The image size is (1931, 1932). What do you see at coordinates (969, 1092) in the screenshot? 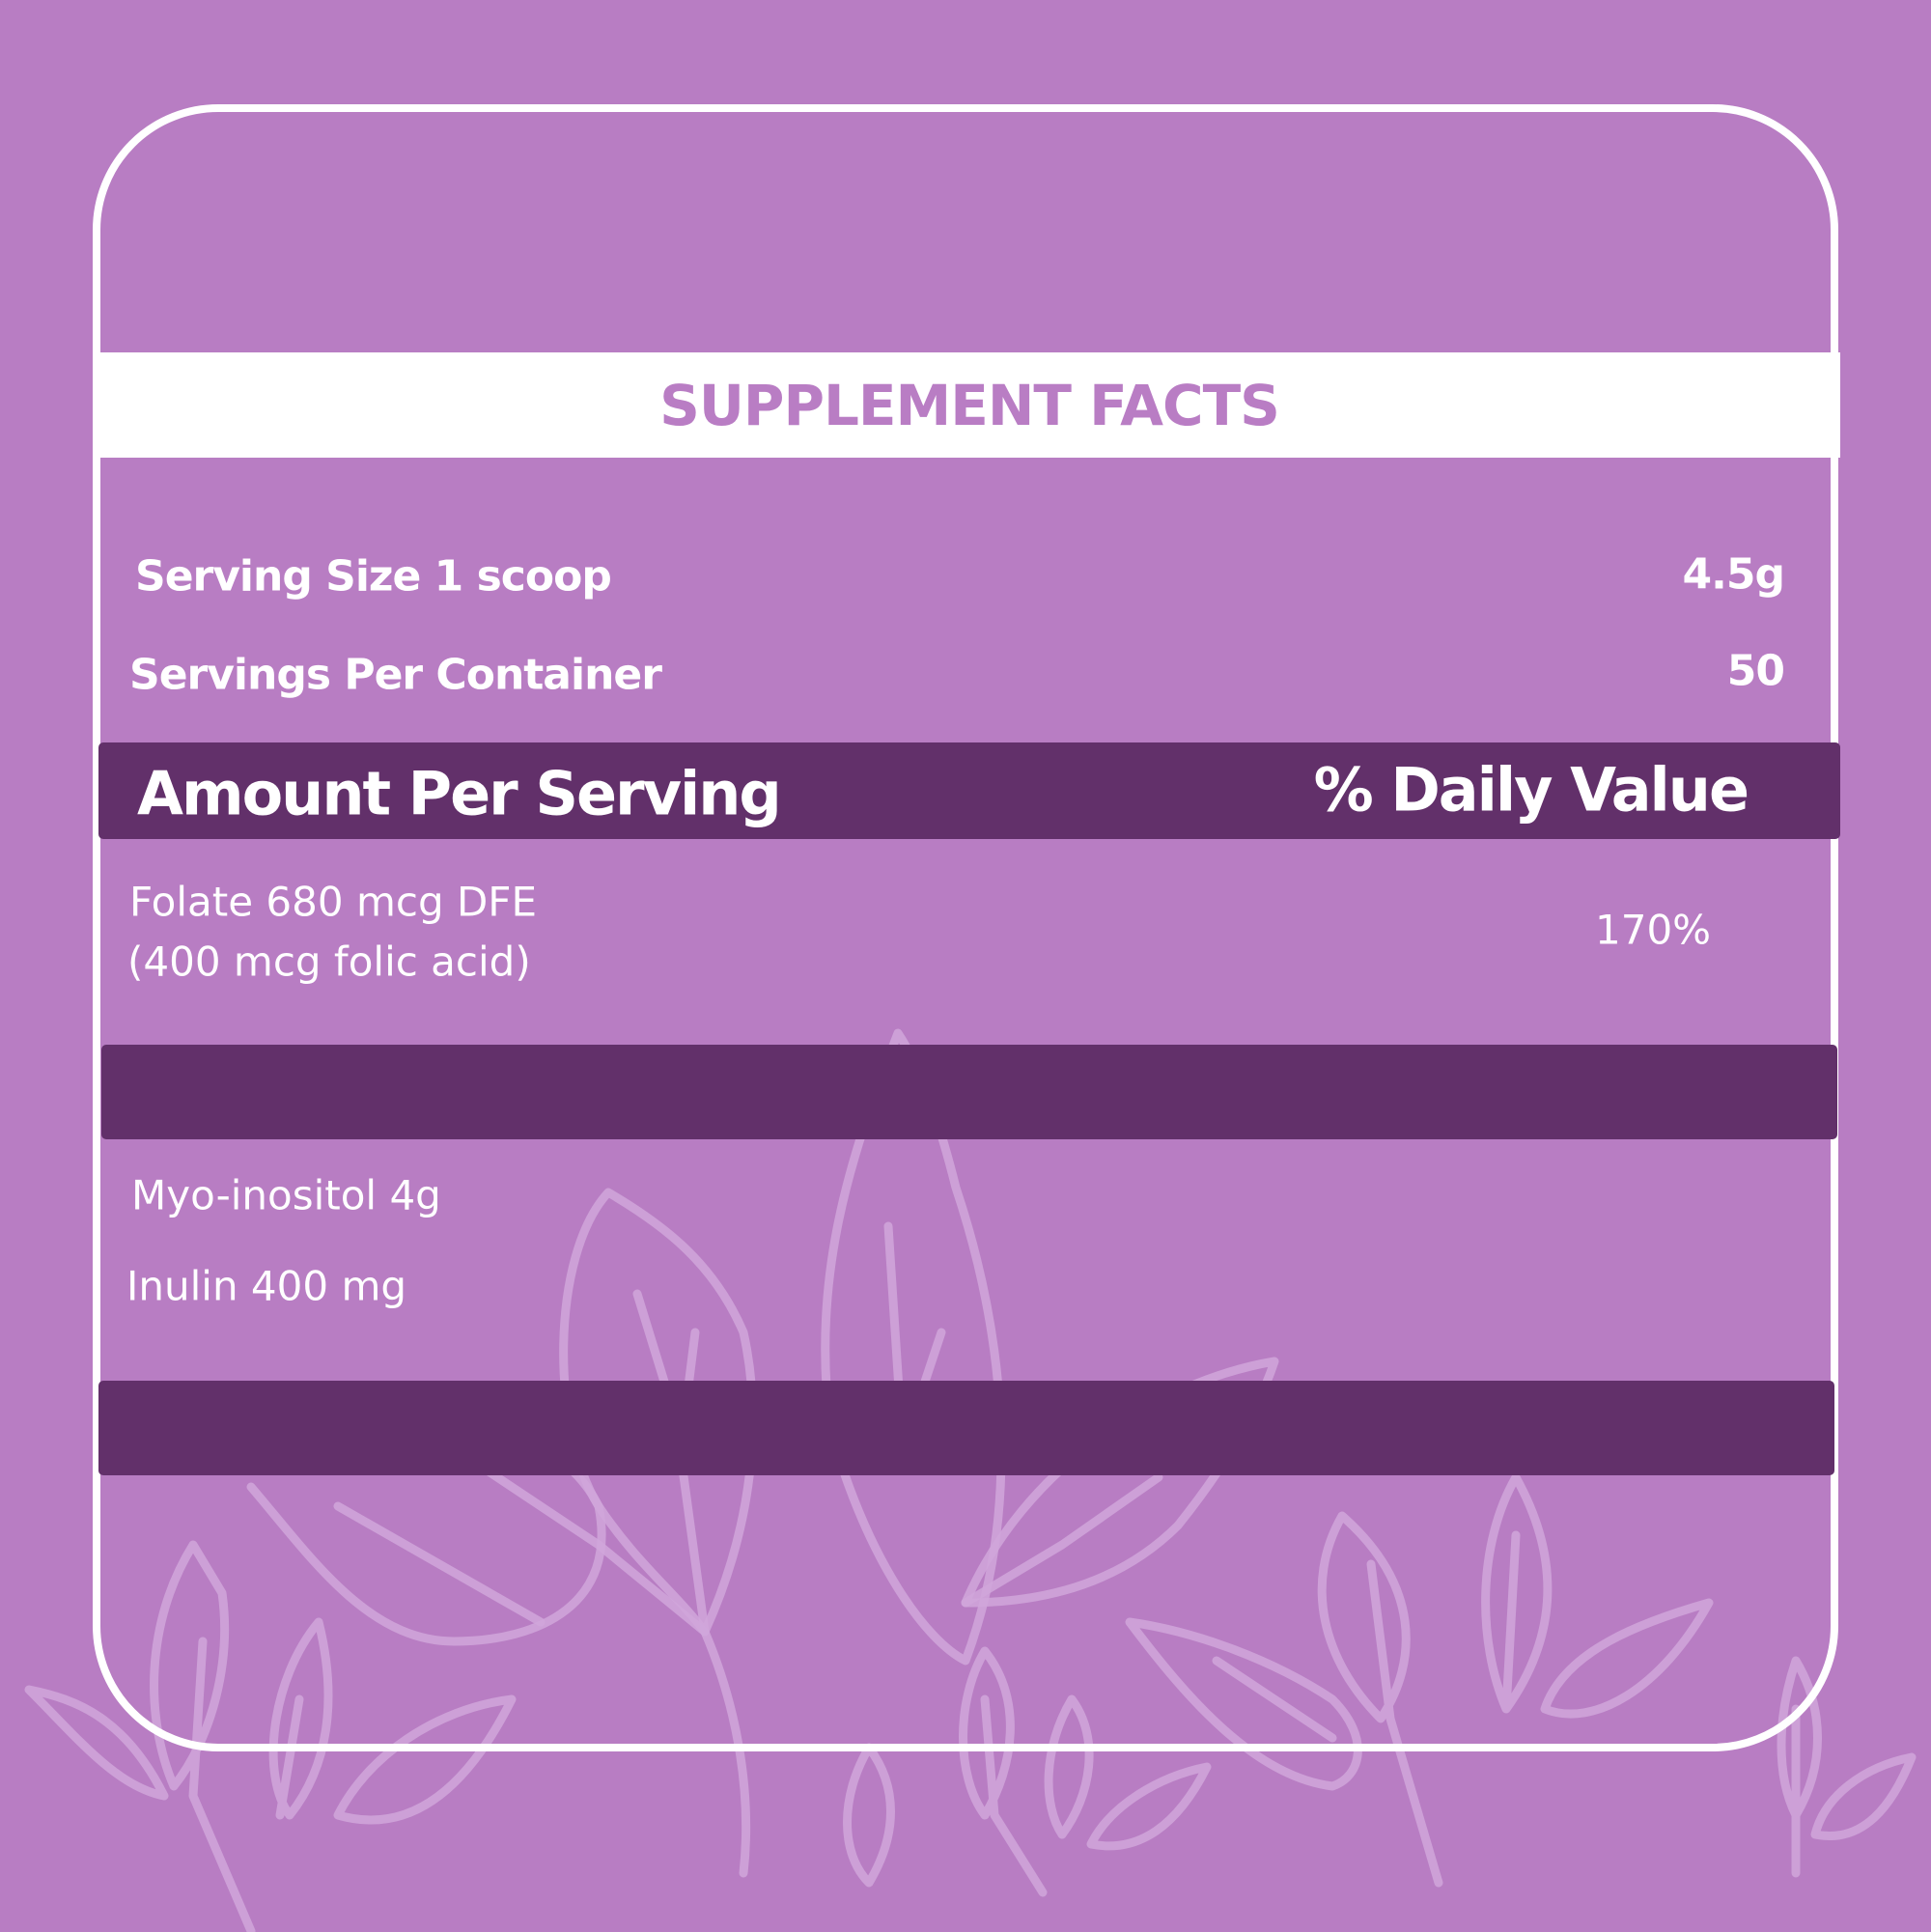
I see `divider-bar` at bounding box center [969, 1092].